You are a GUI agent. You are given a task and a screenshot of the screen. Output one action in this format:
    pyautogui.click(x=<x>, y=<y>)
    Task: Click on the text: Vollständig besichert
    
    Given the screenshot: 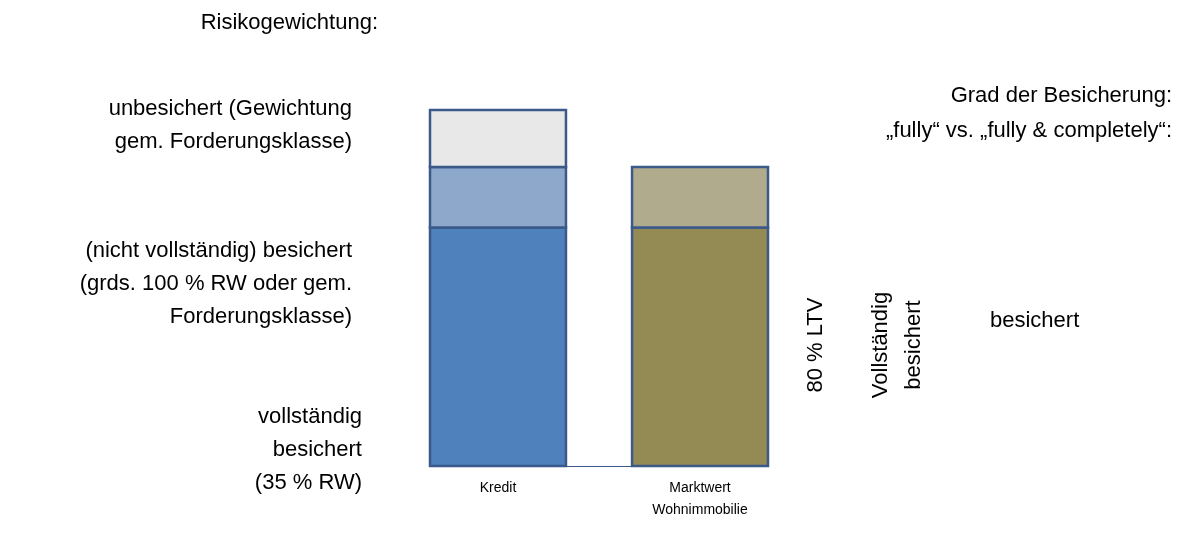 What is the action you would take?
    pyautogui.click(x=896, y=345)
    